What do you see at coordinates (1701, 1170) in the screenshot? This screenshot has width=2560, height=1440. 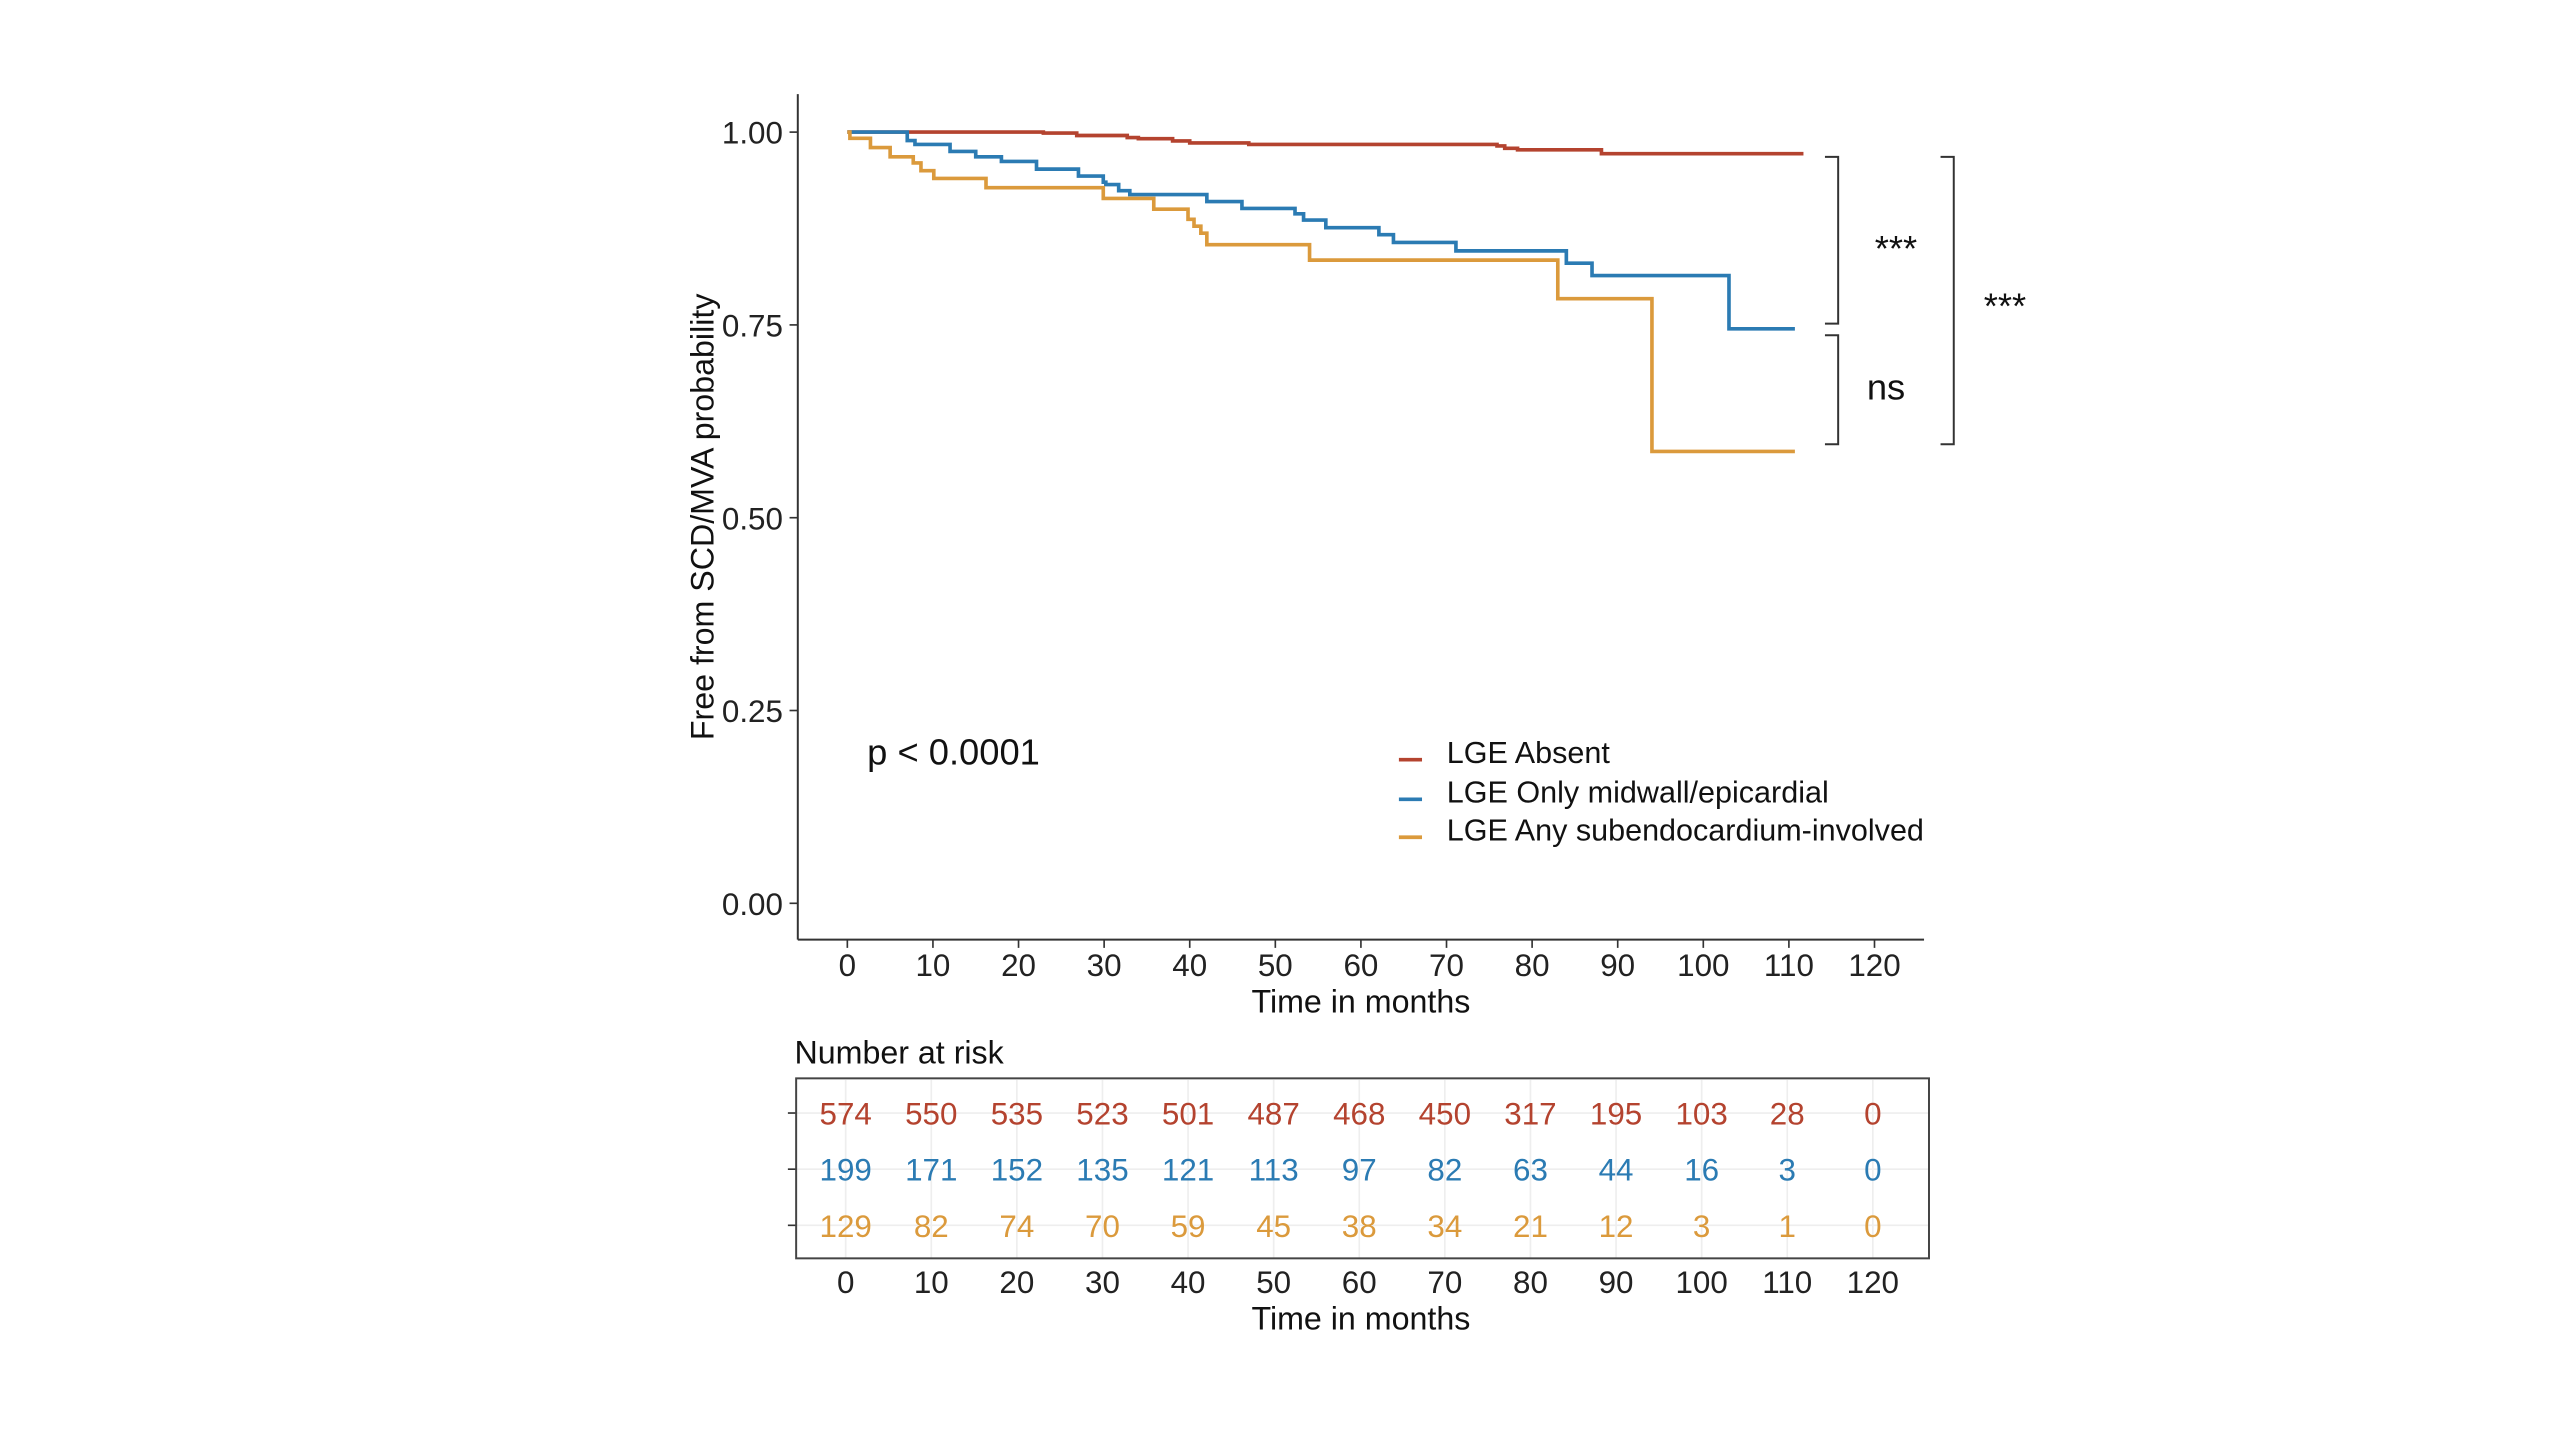 I see `risk-count: 16` at bounding box center [1701, 1170].